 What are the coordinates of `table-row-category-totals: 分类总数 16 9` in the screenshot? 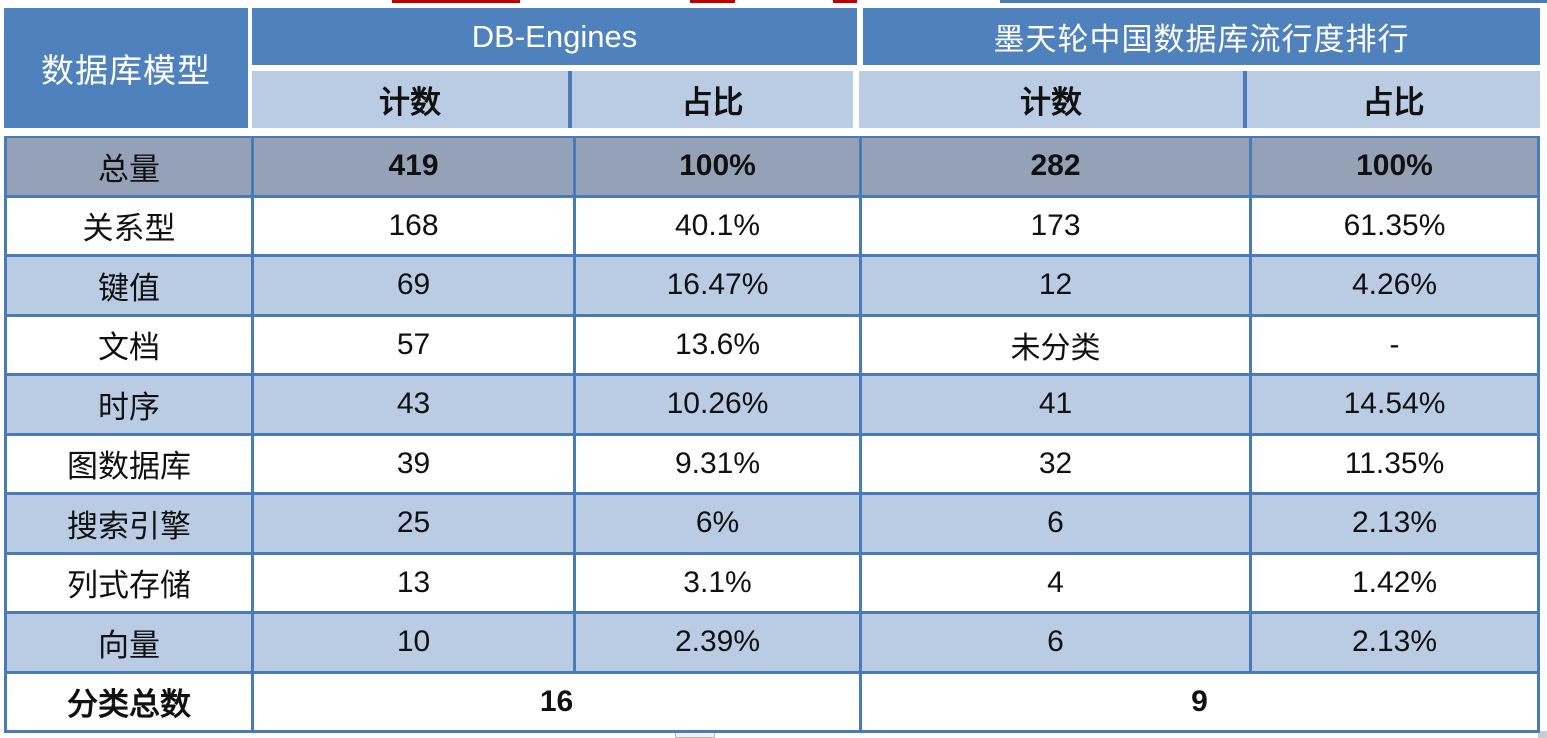 It's located at (772, 703).